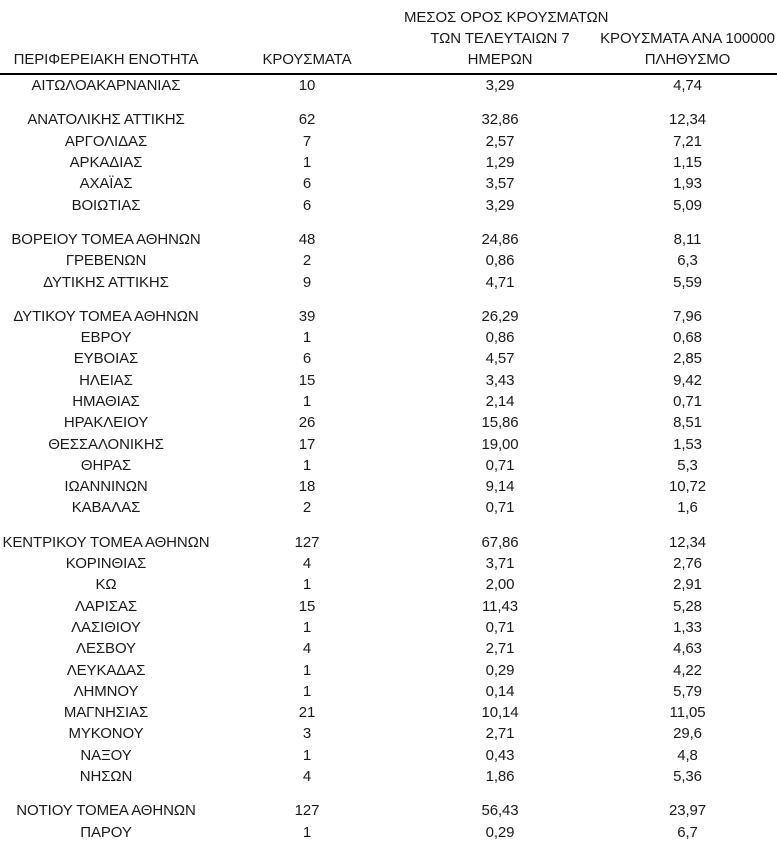 The image size is (777, 842). I want to click on table-row: ΑΧΑΪΑΣ 6 3,57 1,93, so click(388, 183).